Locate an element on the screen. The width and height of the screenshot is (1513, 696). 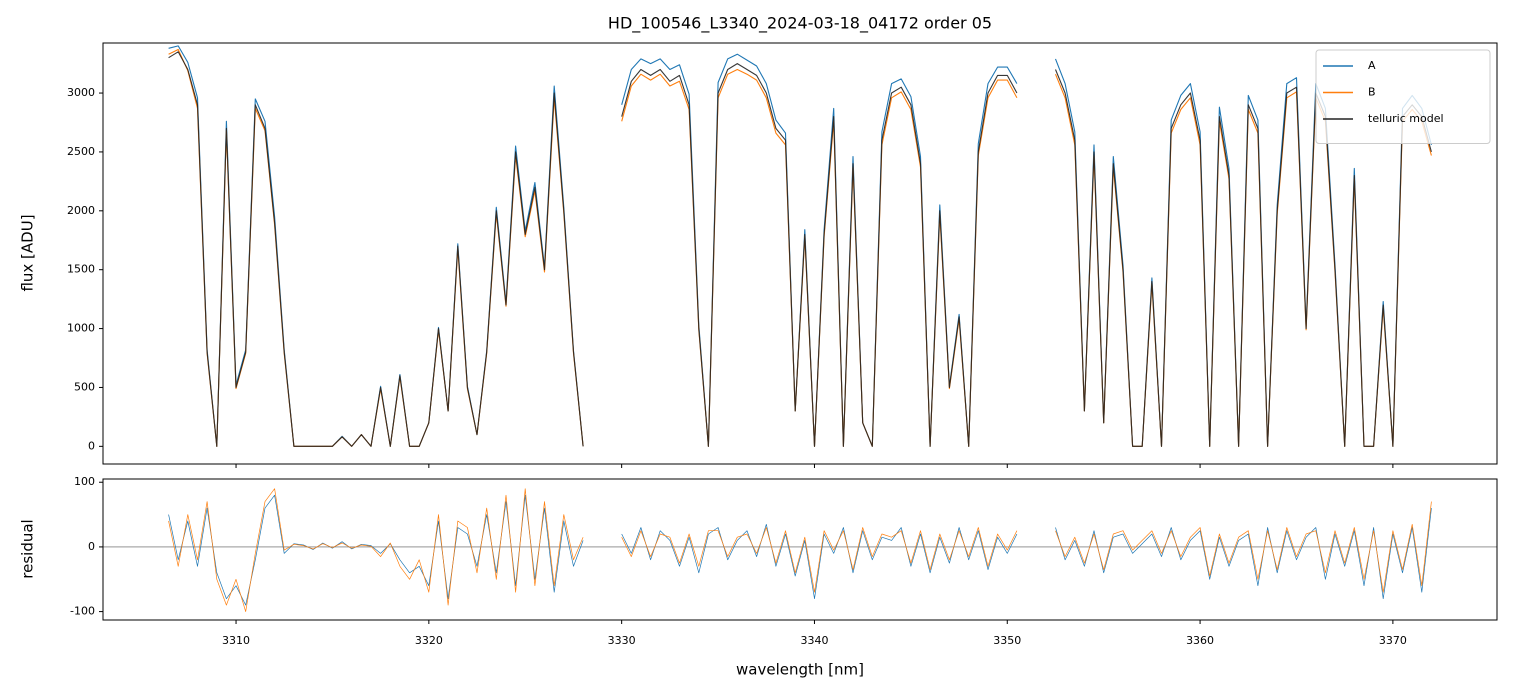
y-tick-label: 2500 is located at coordinates (81, 151).